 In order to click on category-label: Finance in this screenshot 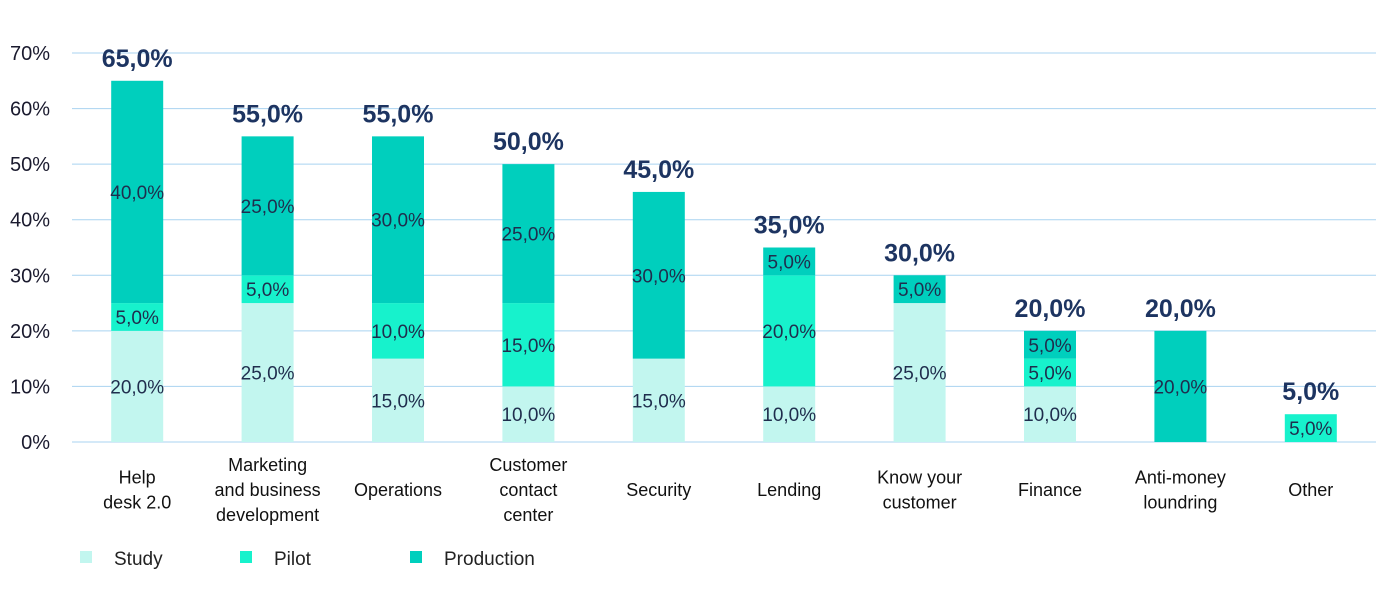, I will do `click(1050, 490)`.